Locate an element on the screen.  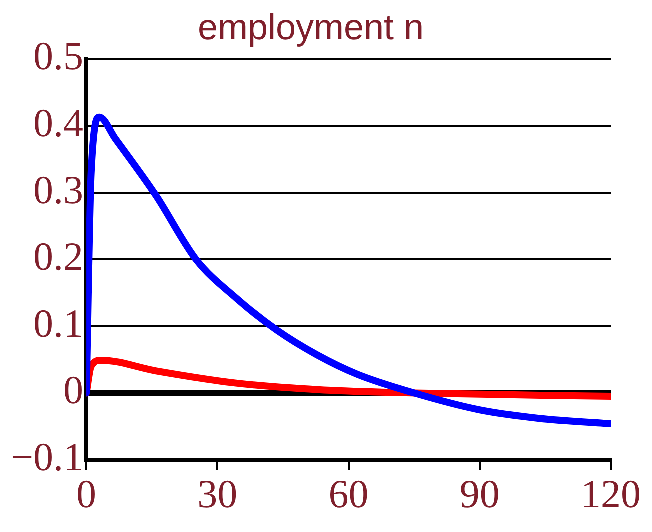
y-tick-label: 0 is located at coordinates (74, 390).